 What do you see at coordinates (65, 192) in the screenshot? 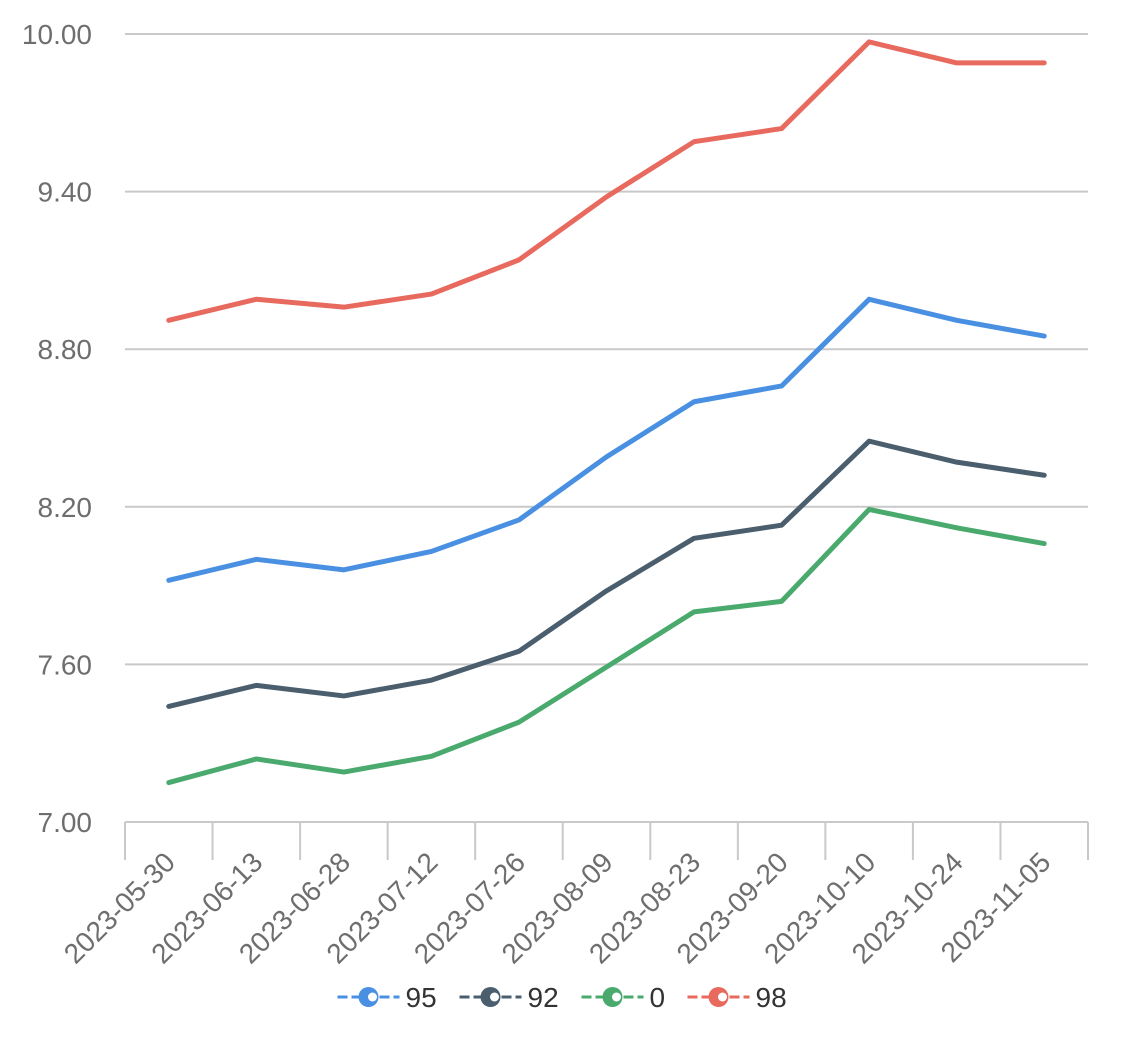
I see `y-tick-label: 9.40` at bounding box center [65, 192].